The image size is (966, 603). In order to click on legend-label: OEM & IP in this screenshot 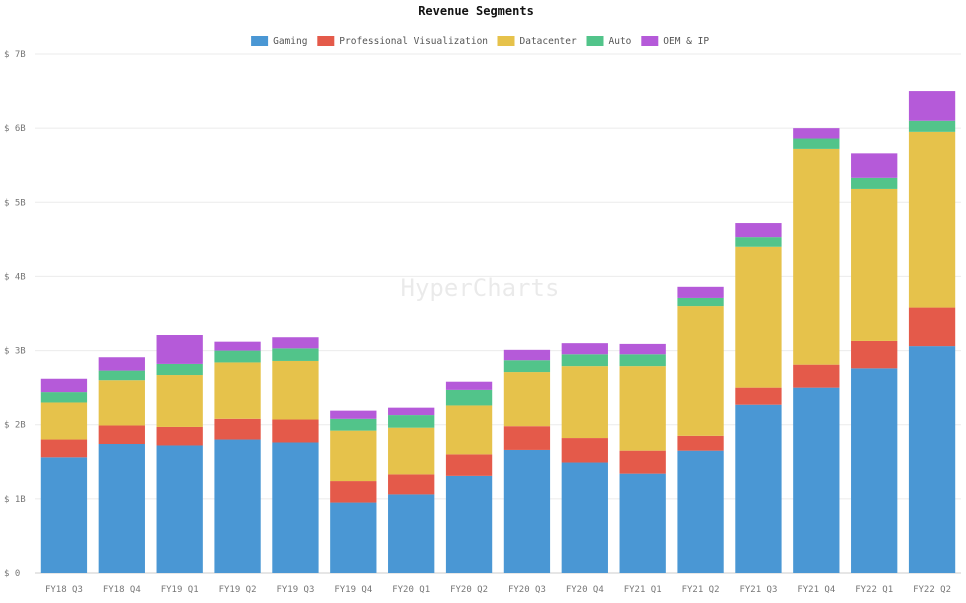, I will do `click(686, 41)`.